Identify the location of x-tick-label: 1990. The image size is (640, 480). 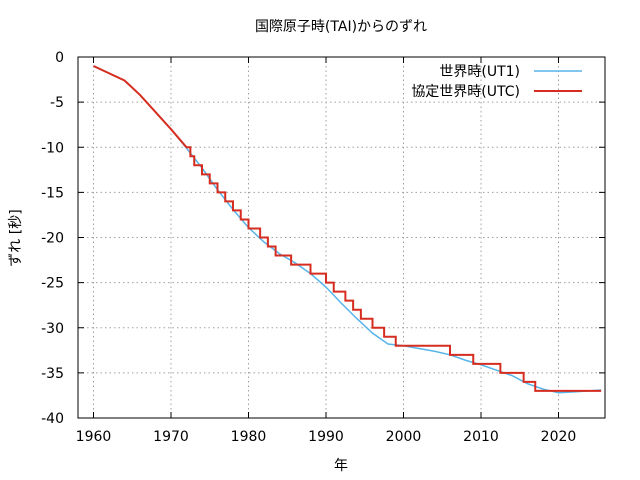
(326, 437).